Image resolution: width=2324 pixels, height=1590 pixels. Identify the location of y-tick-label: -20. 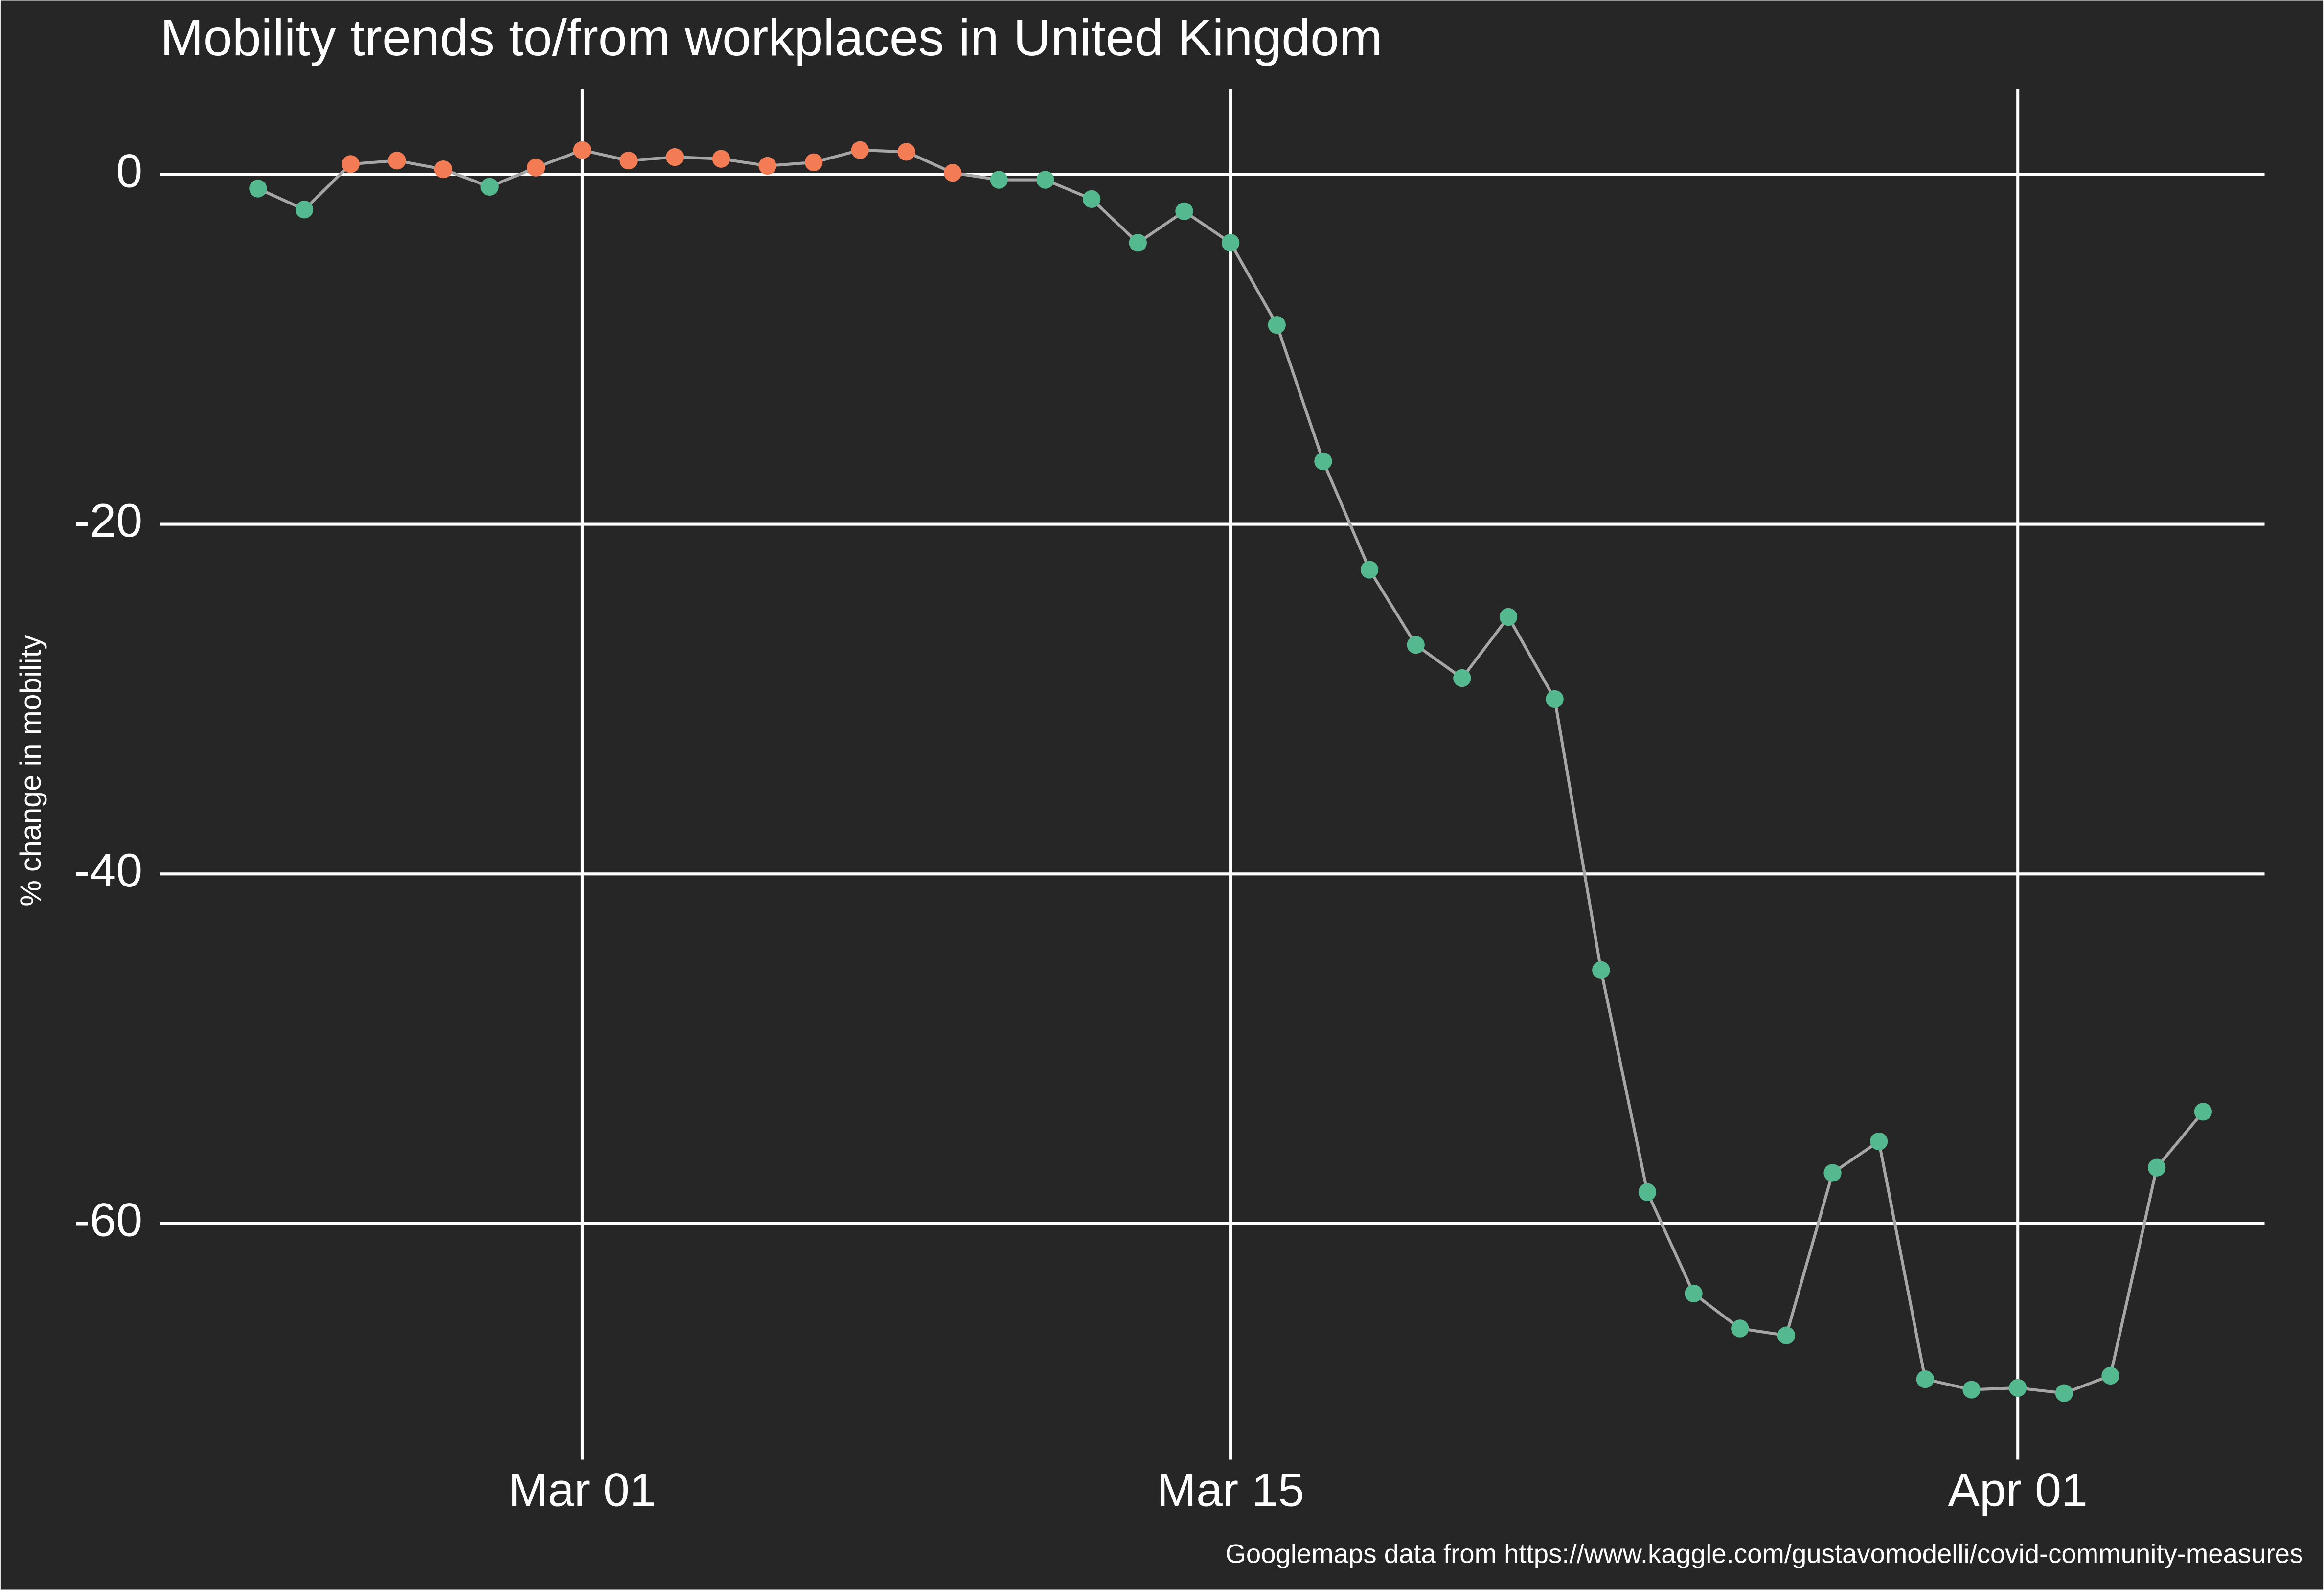
(108, 521).